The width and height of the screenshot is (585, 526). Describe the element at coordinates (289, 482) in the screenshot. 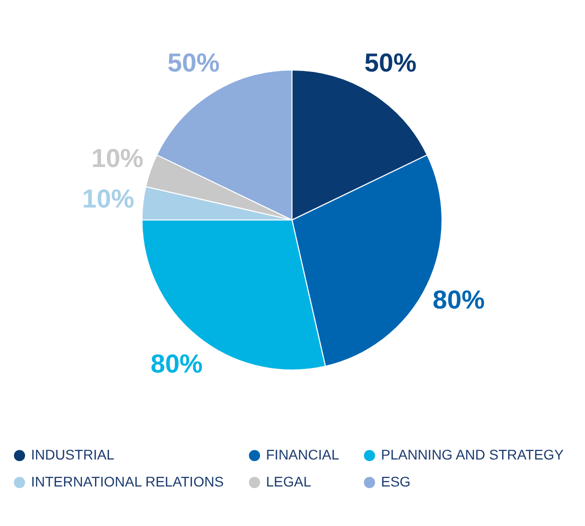

I see `legend-label: LEGAL` at that location.